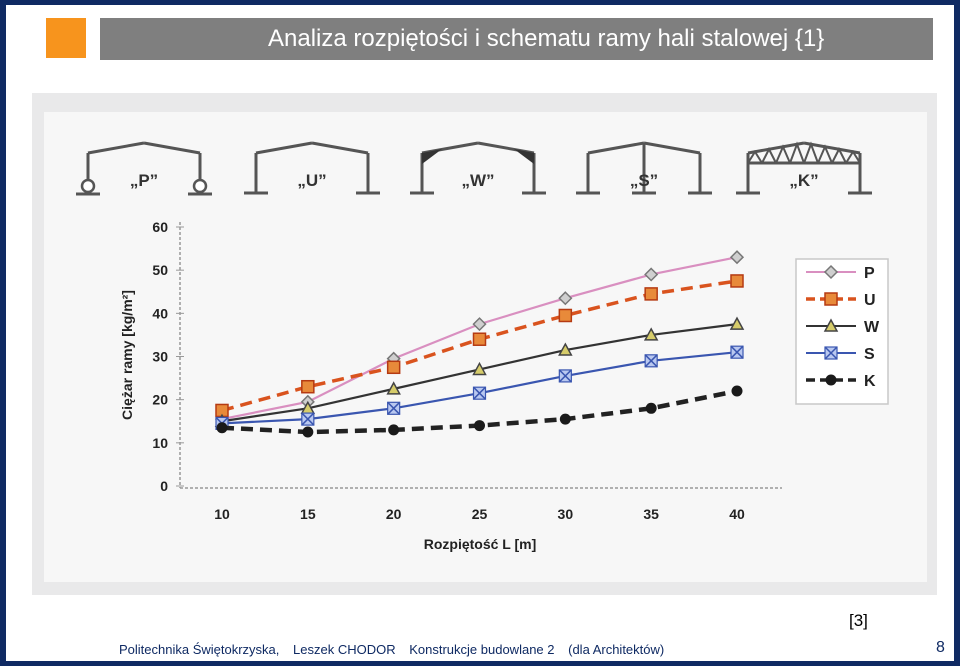 The image size is (960, 666). I want to click on frame-label-k: „K”, so click(803, 180).